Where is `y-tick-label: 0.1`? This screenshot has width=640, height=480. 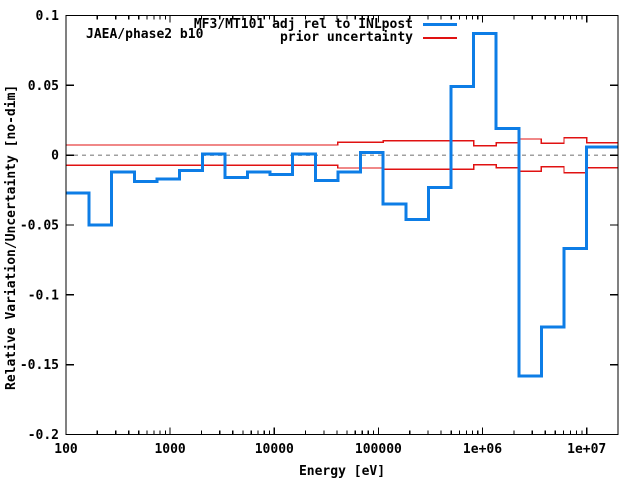 y-tick-label: 0.1 is located at coordinates (48, 16).